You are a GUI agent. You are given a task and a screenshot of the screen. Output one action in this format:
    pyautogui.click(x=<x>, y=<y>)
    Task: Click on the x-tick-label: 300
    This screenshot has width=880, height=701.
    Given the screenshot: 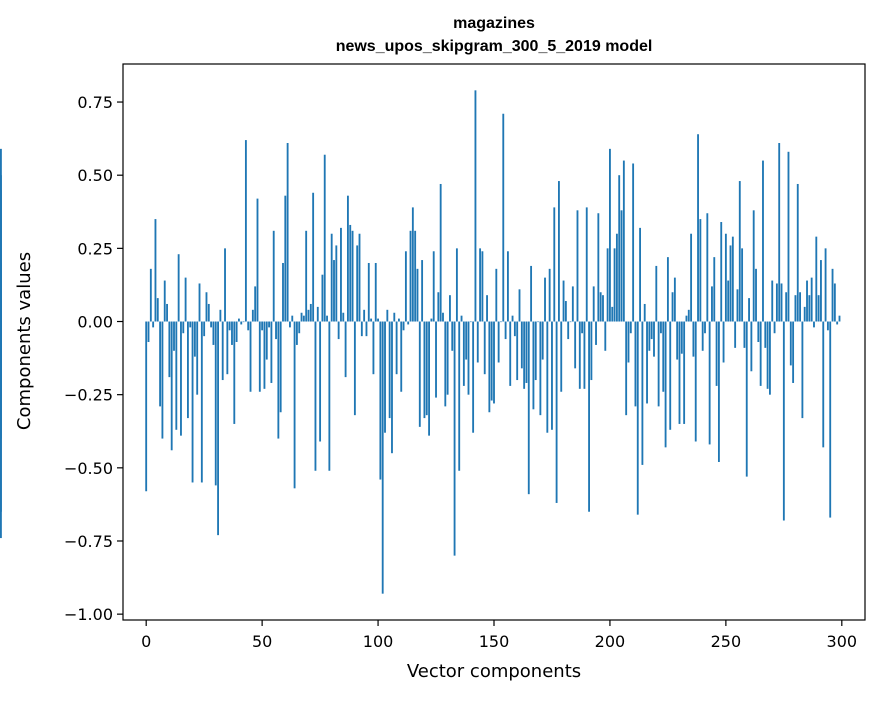 What is the action you would take?
    pyautogui.click(x=842, y=641)
    